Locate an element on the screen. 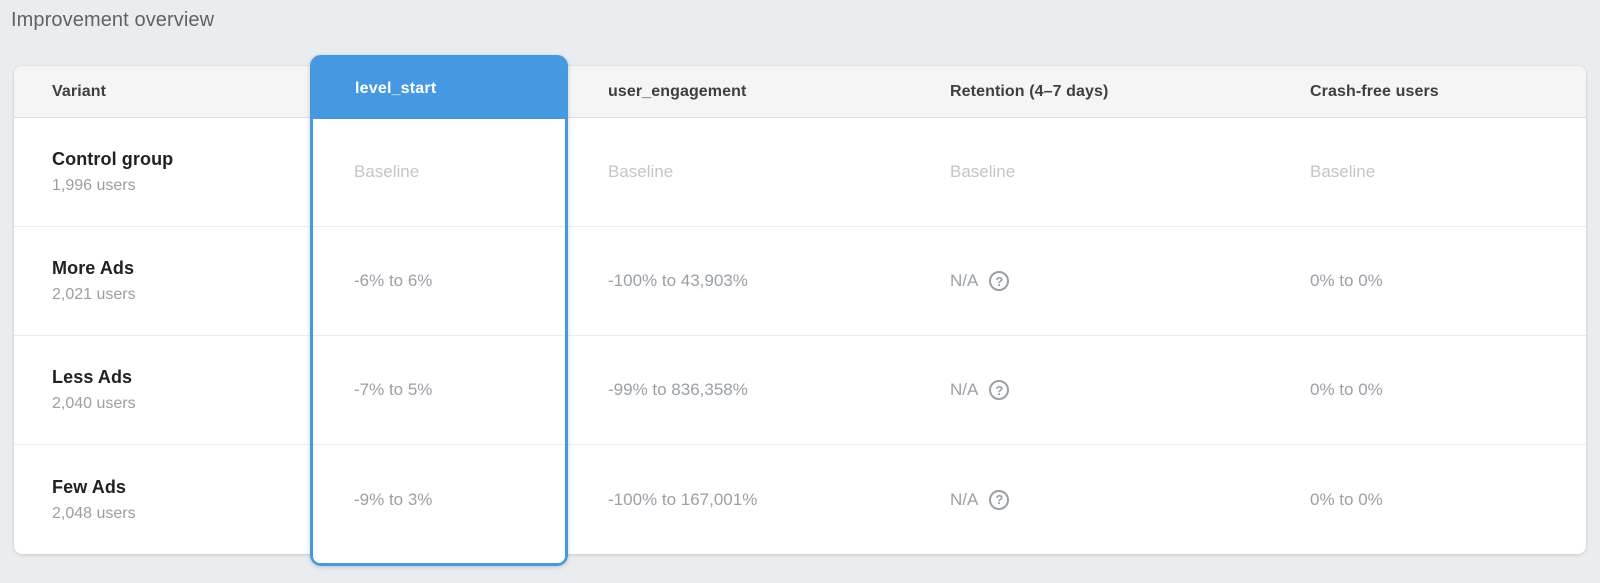 This screenshot has width=1600, height=583. user-engagement-value: Baseline is located at coordinates (641, 171).